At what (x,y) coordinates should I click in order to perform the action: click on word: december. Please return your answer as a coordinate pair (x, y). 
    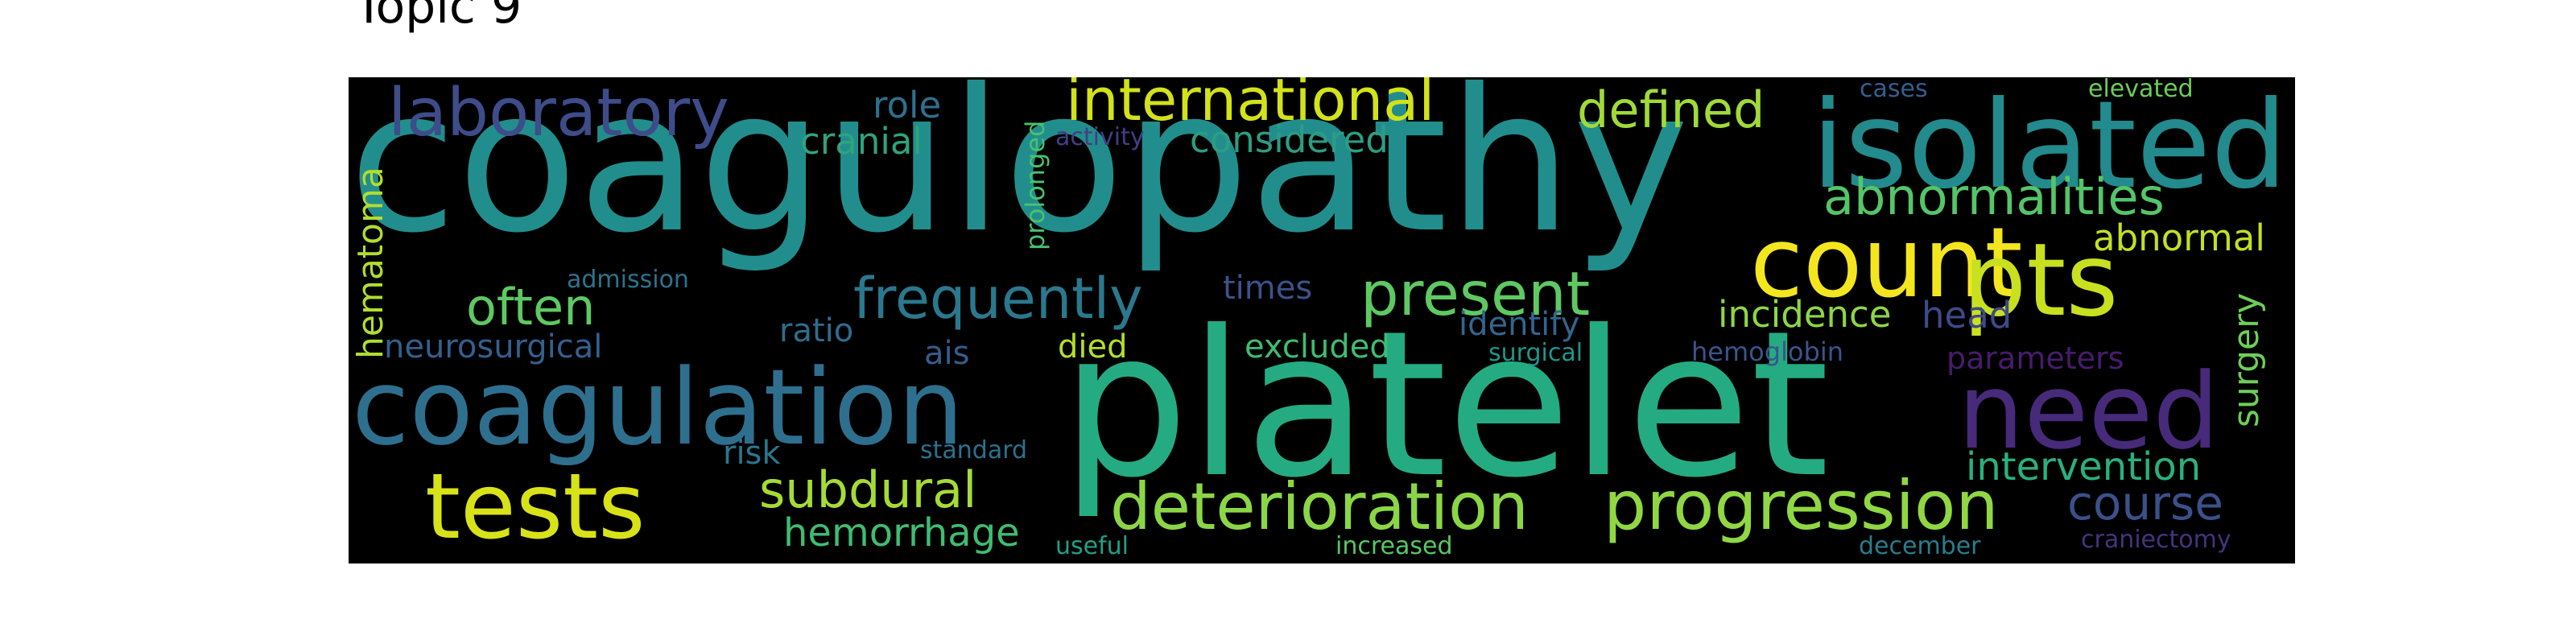
    Looking at the image, I should click on (1920, 546).